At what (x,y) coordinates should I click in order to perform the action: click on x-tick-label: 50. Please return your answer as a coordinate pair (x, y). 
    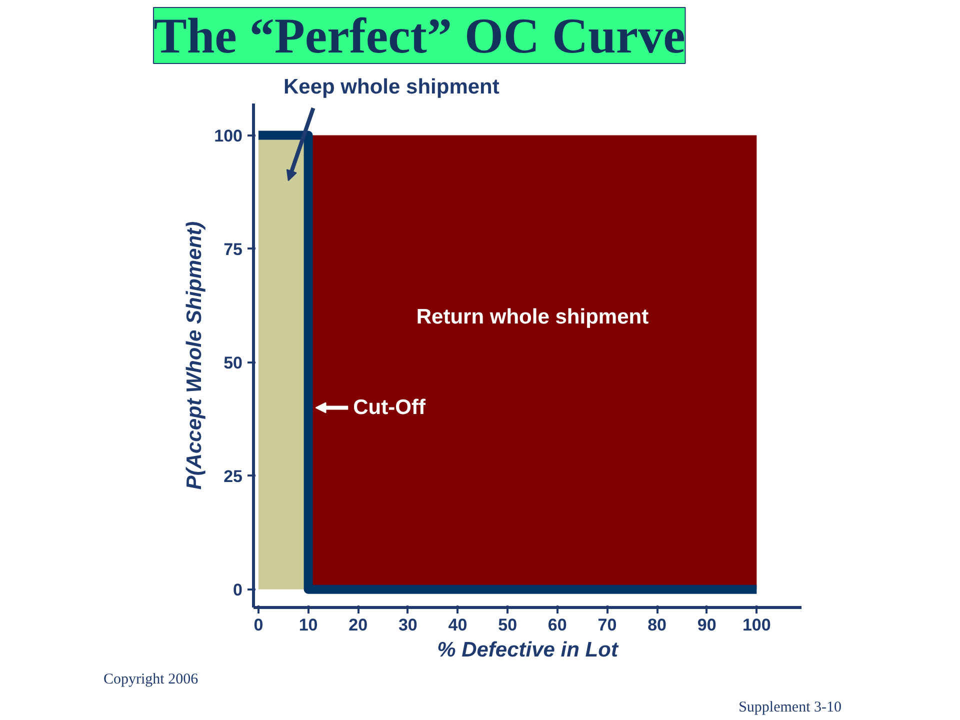
    Looking at the image, I should click on (508, 625).